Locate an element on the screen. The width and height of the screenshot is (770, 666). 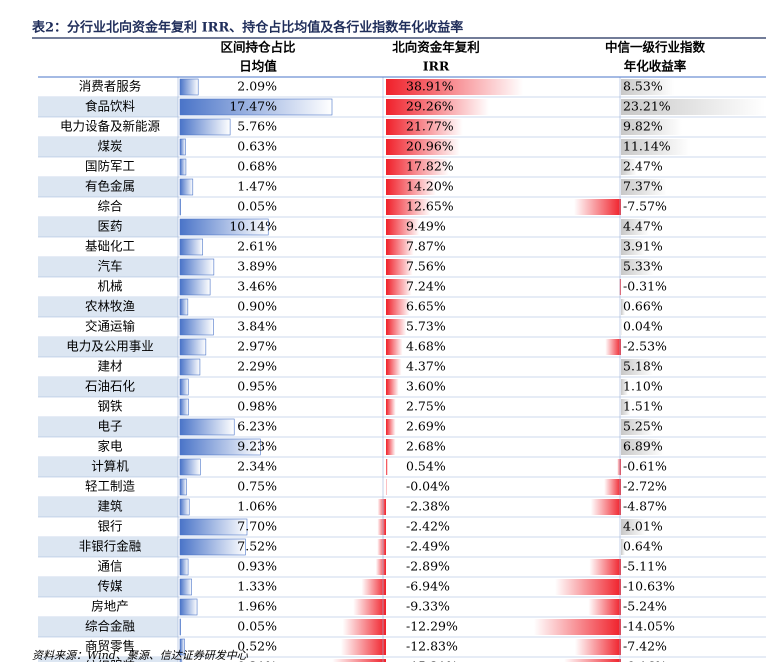
cell-value: 17.82% is located at coordinates (430, 166).